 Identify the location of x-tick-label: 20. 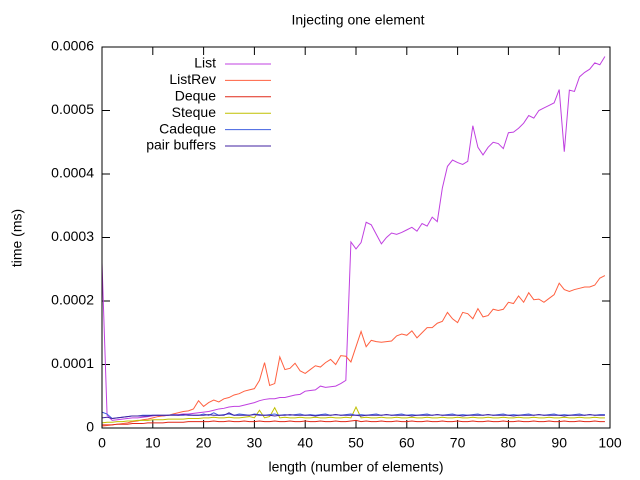
(204, 443).